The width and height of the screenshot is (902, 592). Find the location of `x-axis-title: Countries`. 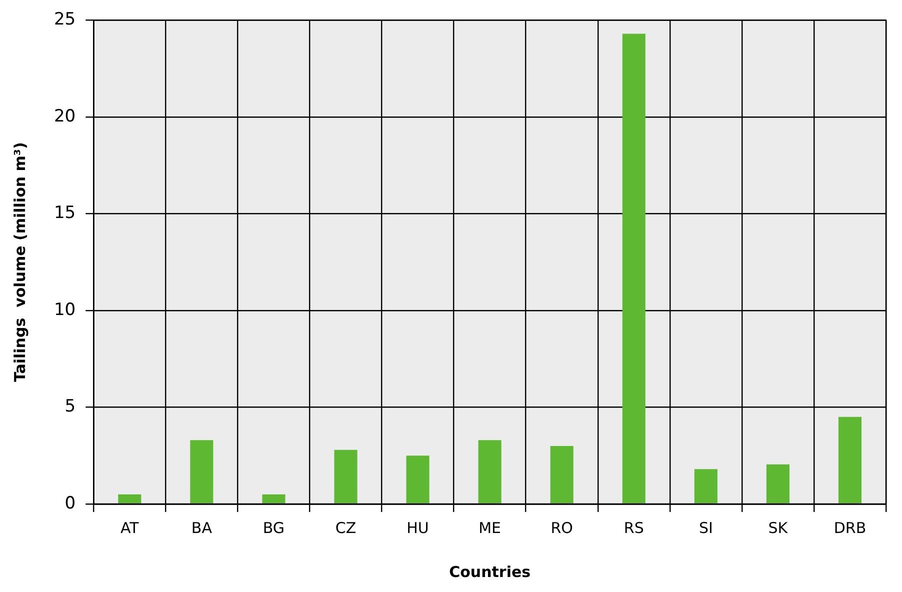

x-axis-title: Countries is located at coordinates (490, 571).